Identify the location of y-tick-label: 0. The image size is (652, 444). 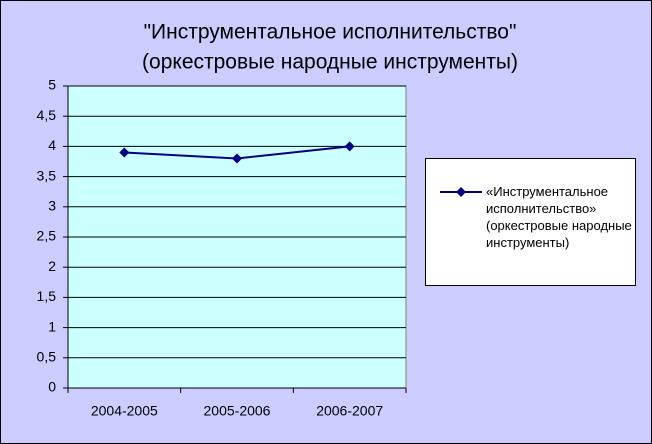
(52, 387).